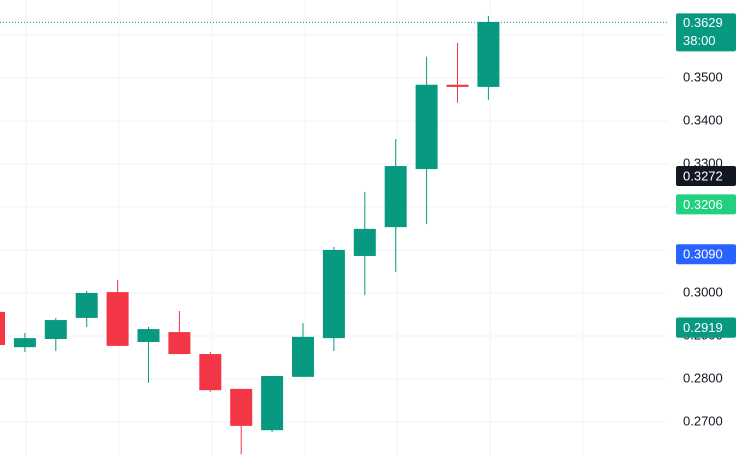 Image resolution: width=740 pixels, height=456 pixels. I want to click on y-tick-label: 0.2800, so click(703, 377).